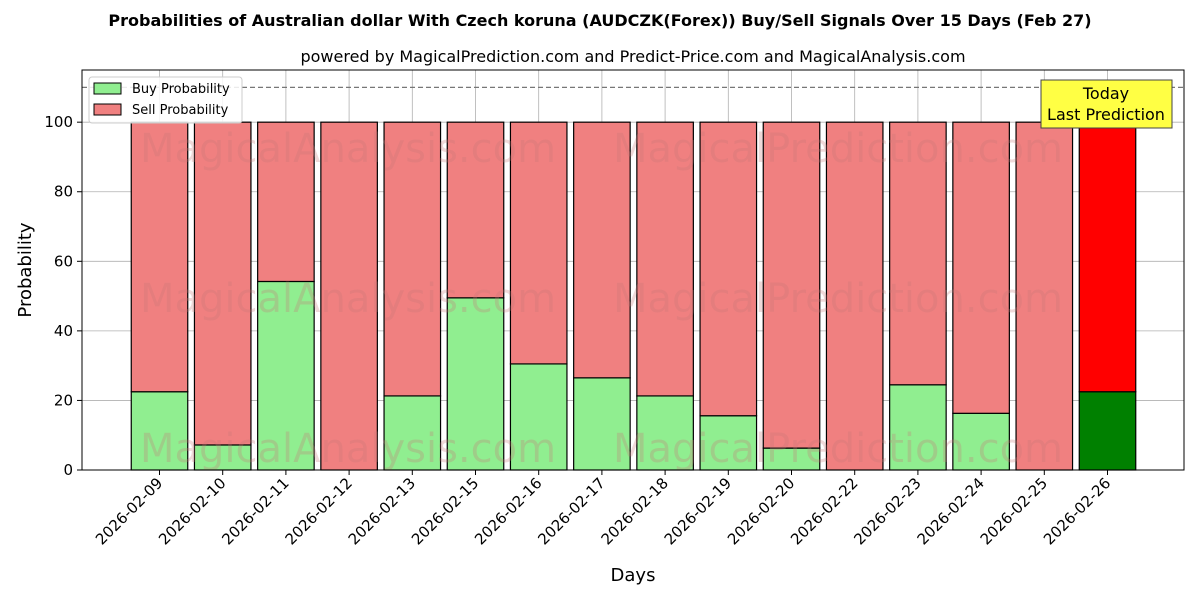  Describe the element at coordinates (951, 511) in the screenshot. I see `x-tick-label: 2026-02-24` at that location.